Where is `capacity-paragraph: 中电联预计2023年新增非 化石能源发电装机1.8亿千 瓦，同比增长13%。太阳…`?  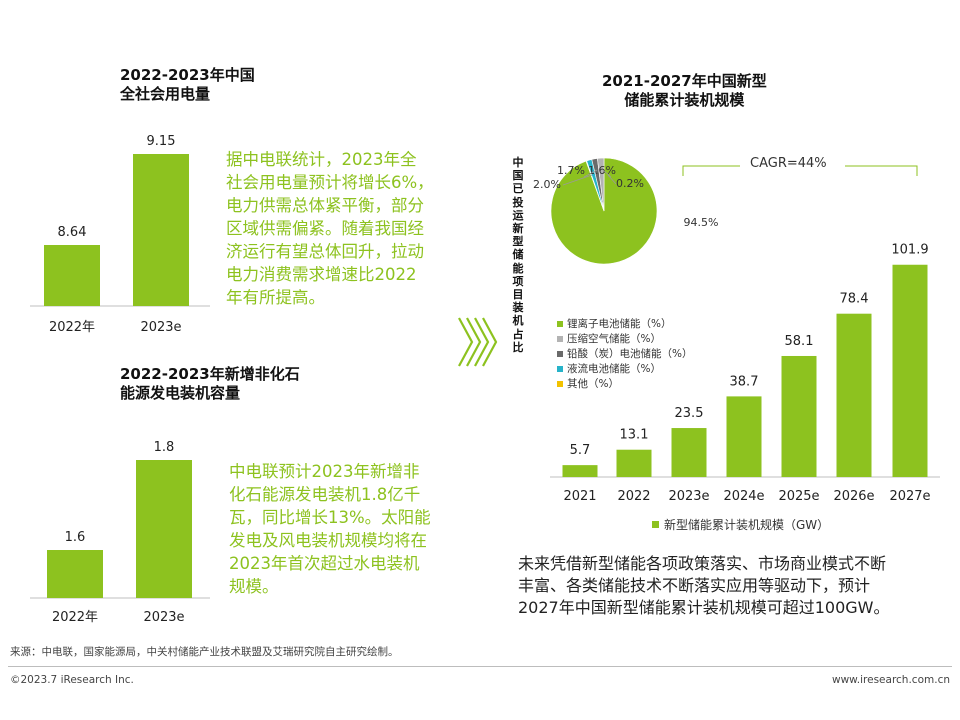
capacity-paragraph: 中电联预计2023年新增非 化石能源发电装机1.8亿千 瓦，同比增长13%。太阳… is located at coordinates (330, 529).